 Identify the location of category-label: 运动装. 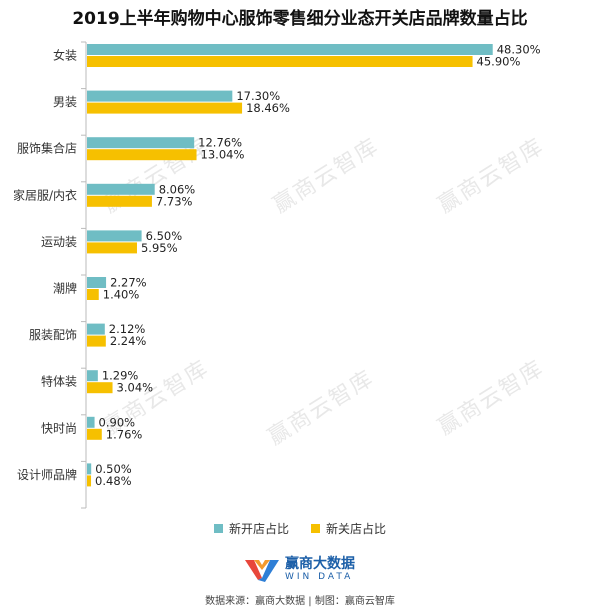
(59, 242).